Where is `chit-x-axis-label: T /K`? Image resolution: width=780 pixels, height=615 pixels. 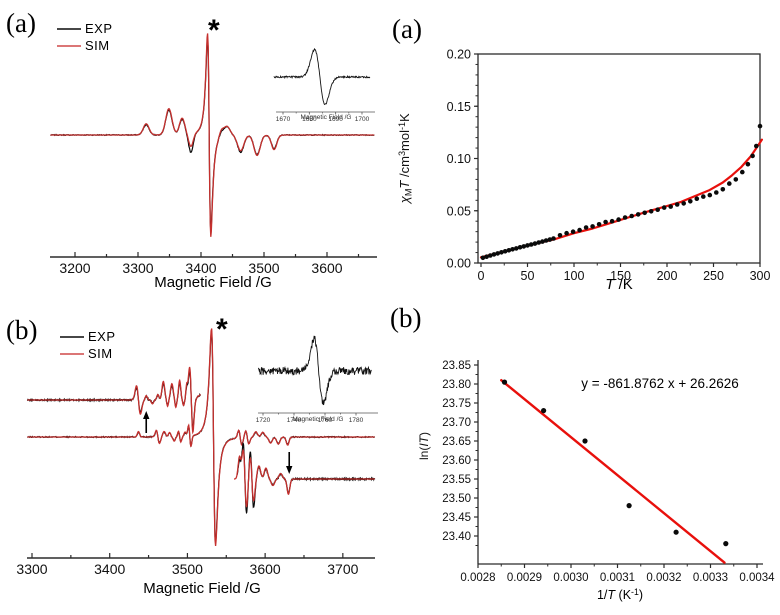 chit-x-axis-label: T /K is located at coordinates (619, 284).